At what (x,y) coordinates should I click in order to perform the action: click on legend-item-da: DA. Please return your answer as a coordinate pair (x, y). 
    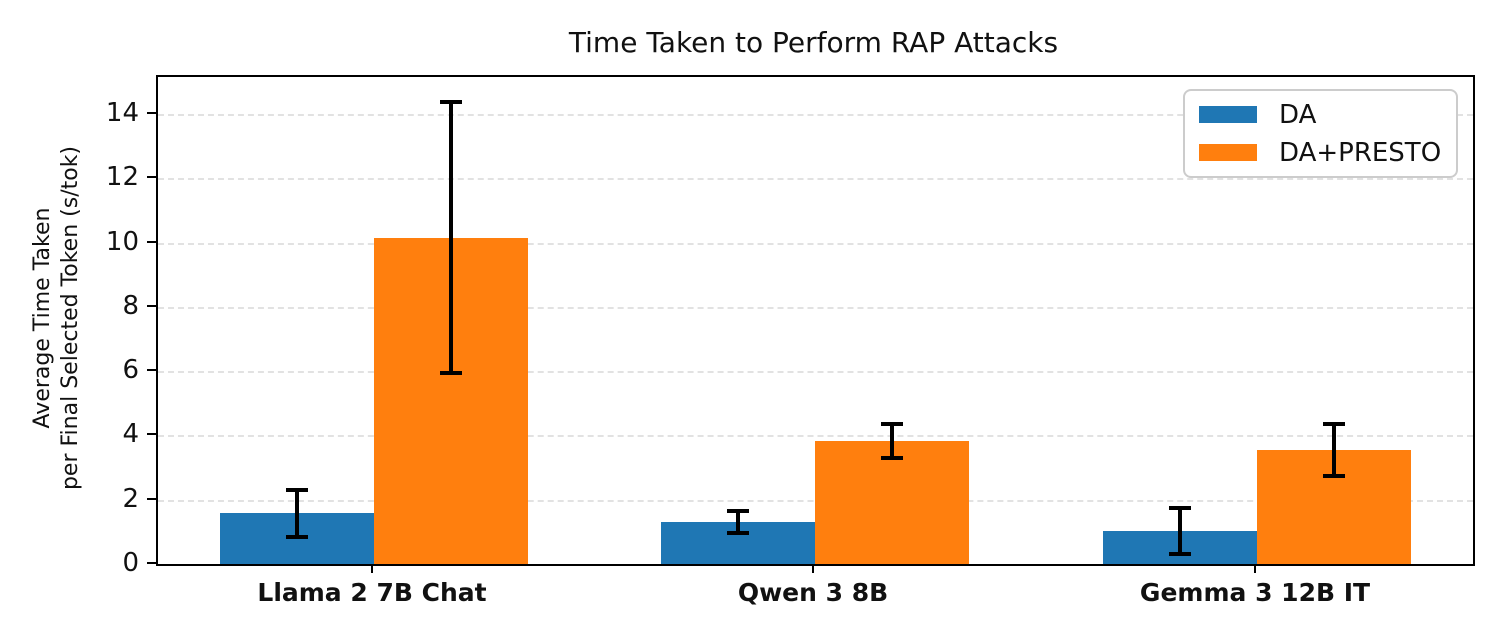
    Looking at the image, I should click on (1320, 115).